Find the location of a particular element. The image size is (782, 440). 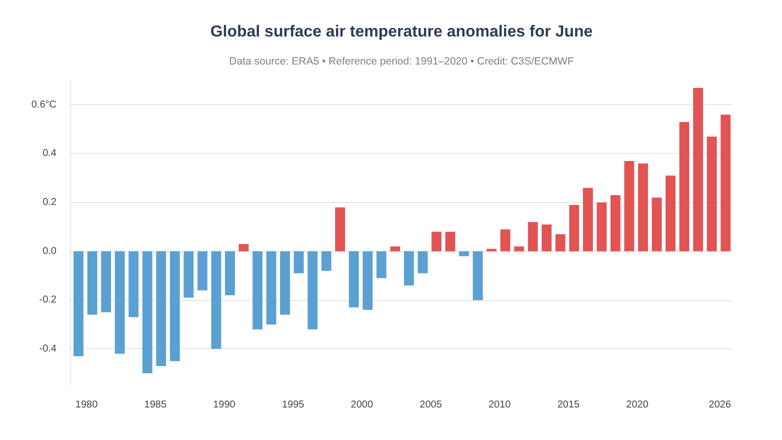

y-tick-label: -0.2 is located at coordinates (48, 300).